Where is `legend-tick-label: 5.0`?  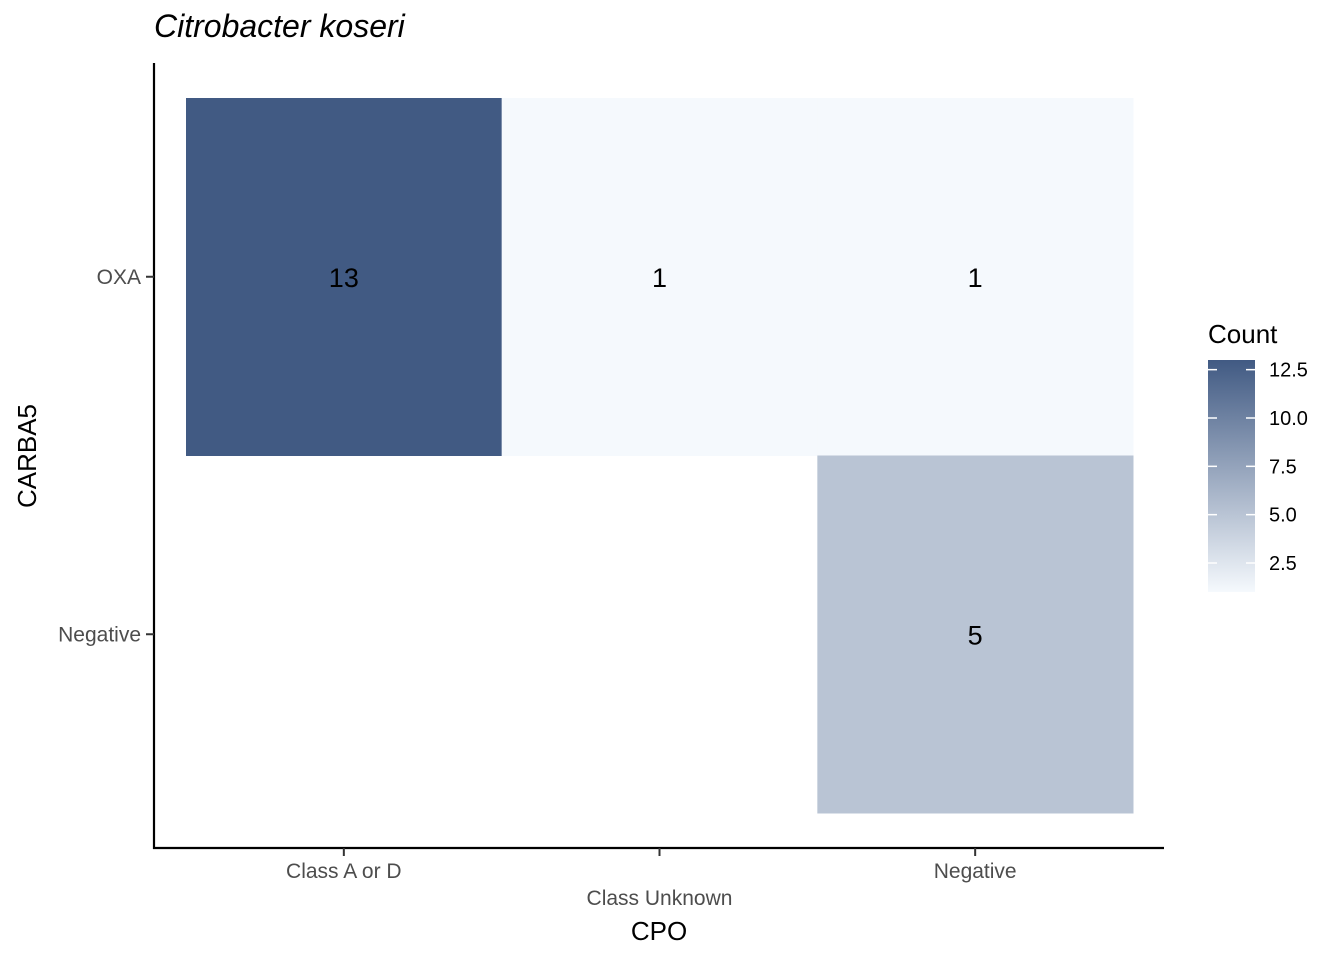
legend-tick-label: 5.0 is located at coordinates (1283, 516).